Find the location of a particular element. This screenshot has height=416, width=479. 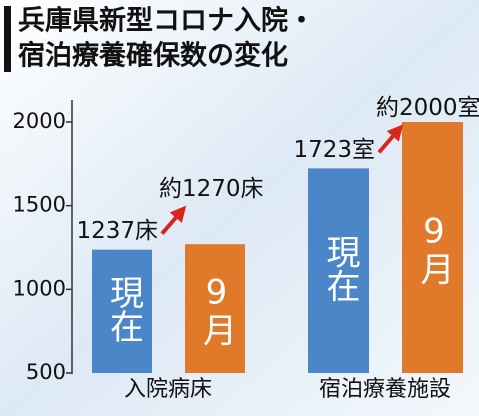

y-tick-label: 500 is located at coordinates (46, 372).